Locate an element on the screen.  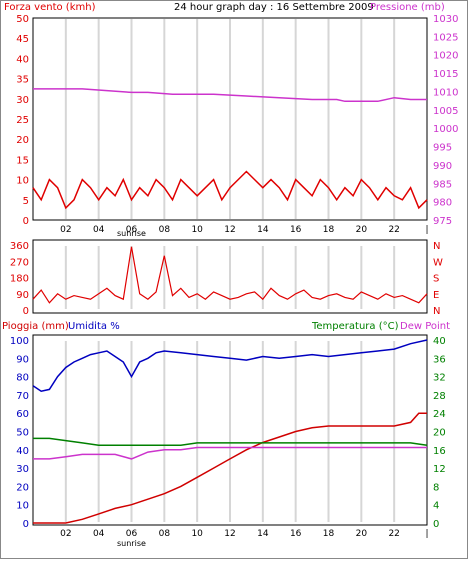
right-tick-label: 1030 is located at coordinates (445, 19).